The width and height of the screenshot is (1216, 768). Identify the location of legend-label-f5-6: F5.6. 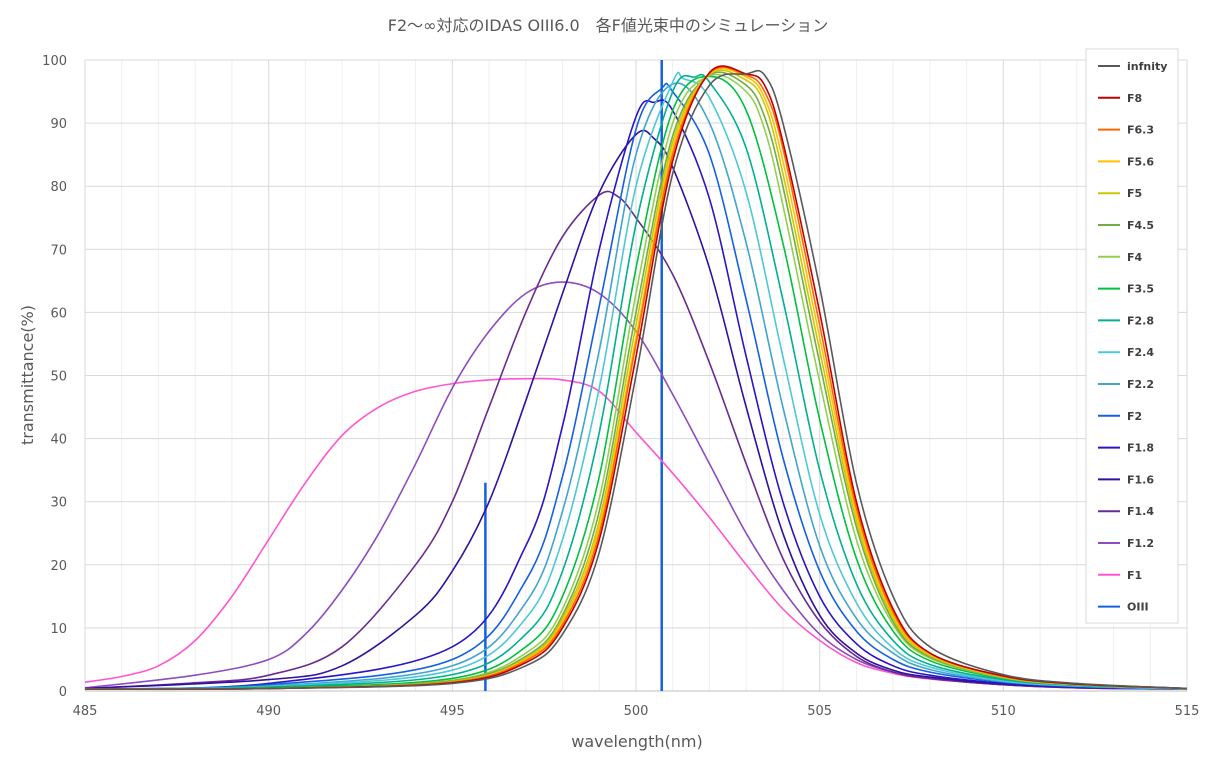
(1140, 161).